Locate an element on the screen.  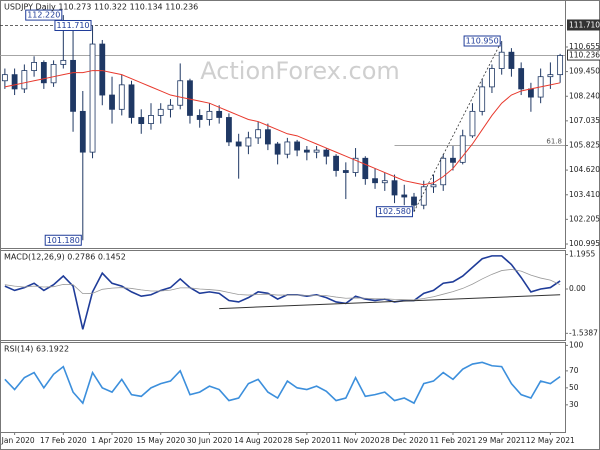
trend-line is located at coordinates (390, 302).